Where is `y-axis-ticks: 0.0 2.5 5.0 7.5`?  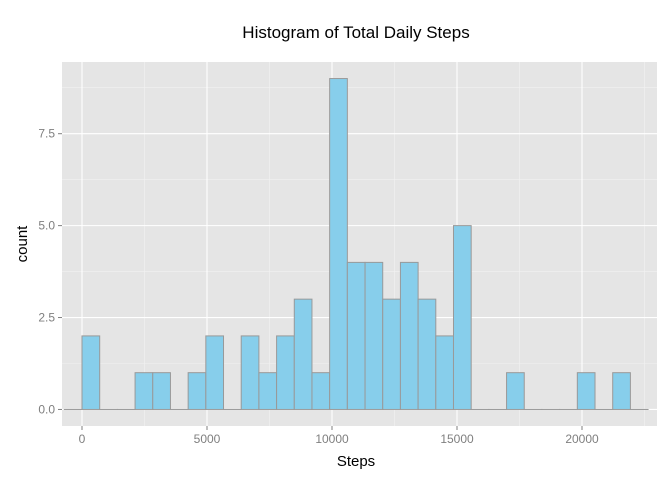 y-axis-ticks: 0.0 2.5 5.0 7.5 is located at coordinates (50, 271).